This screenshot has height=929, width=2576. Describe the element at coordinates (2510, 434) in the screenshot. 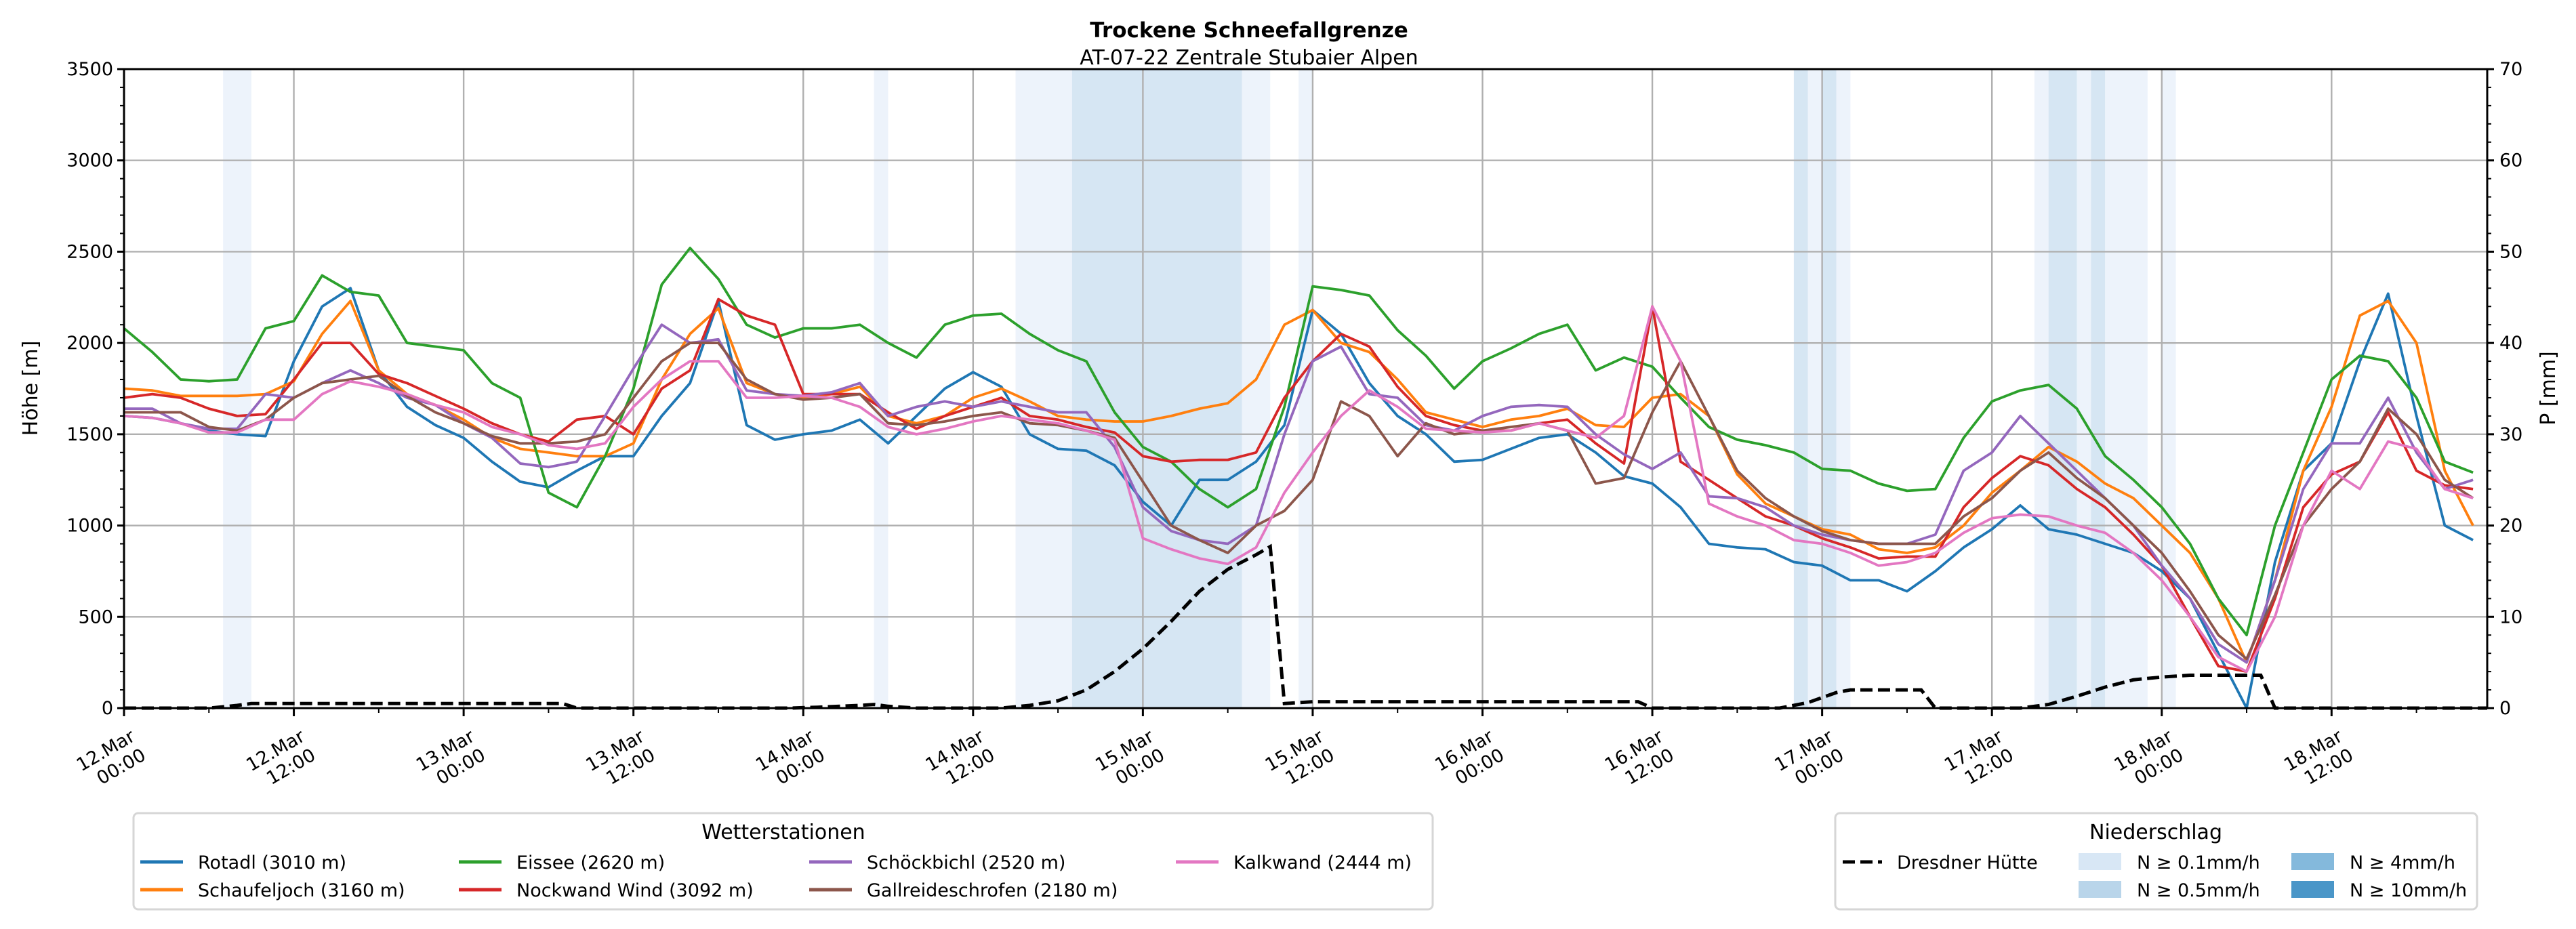

I see `y2-tick-label: 30` at that location.